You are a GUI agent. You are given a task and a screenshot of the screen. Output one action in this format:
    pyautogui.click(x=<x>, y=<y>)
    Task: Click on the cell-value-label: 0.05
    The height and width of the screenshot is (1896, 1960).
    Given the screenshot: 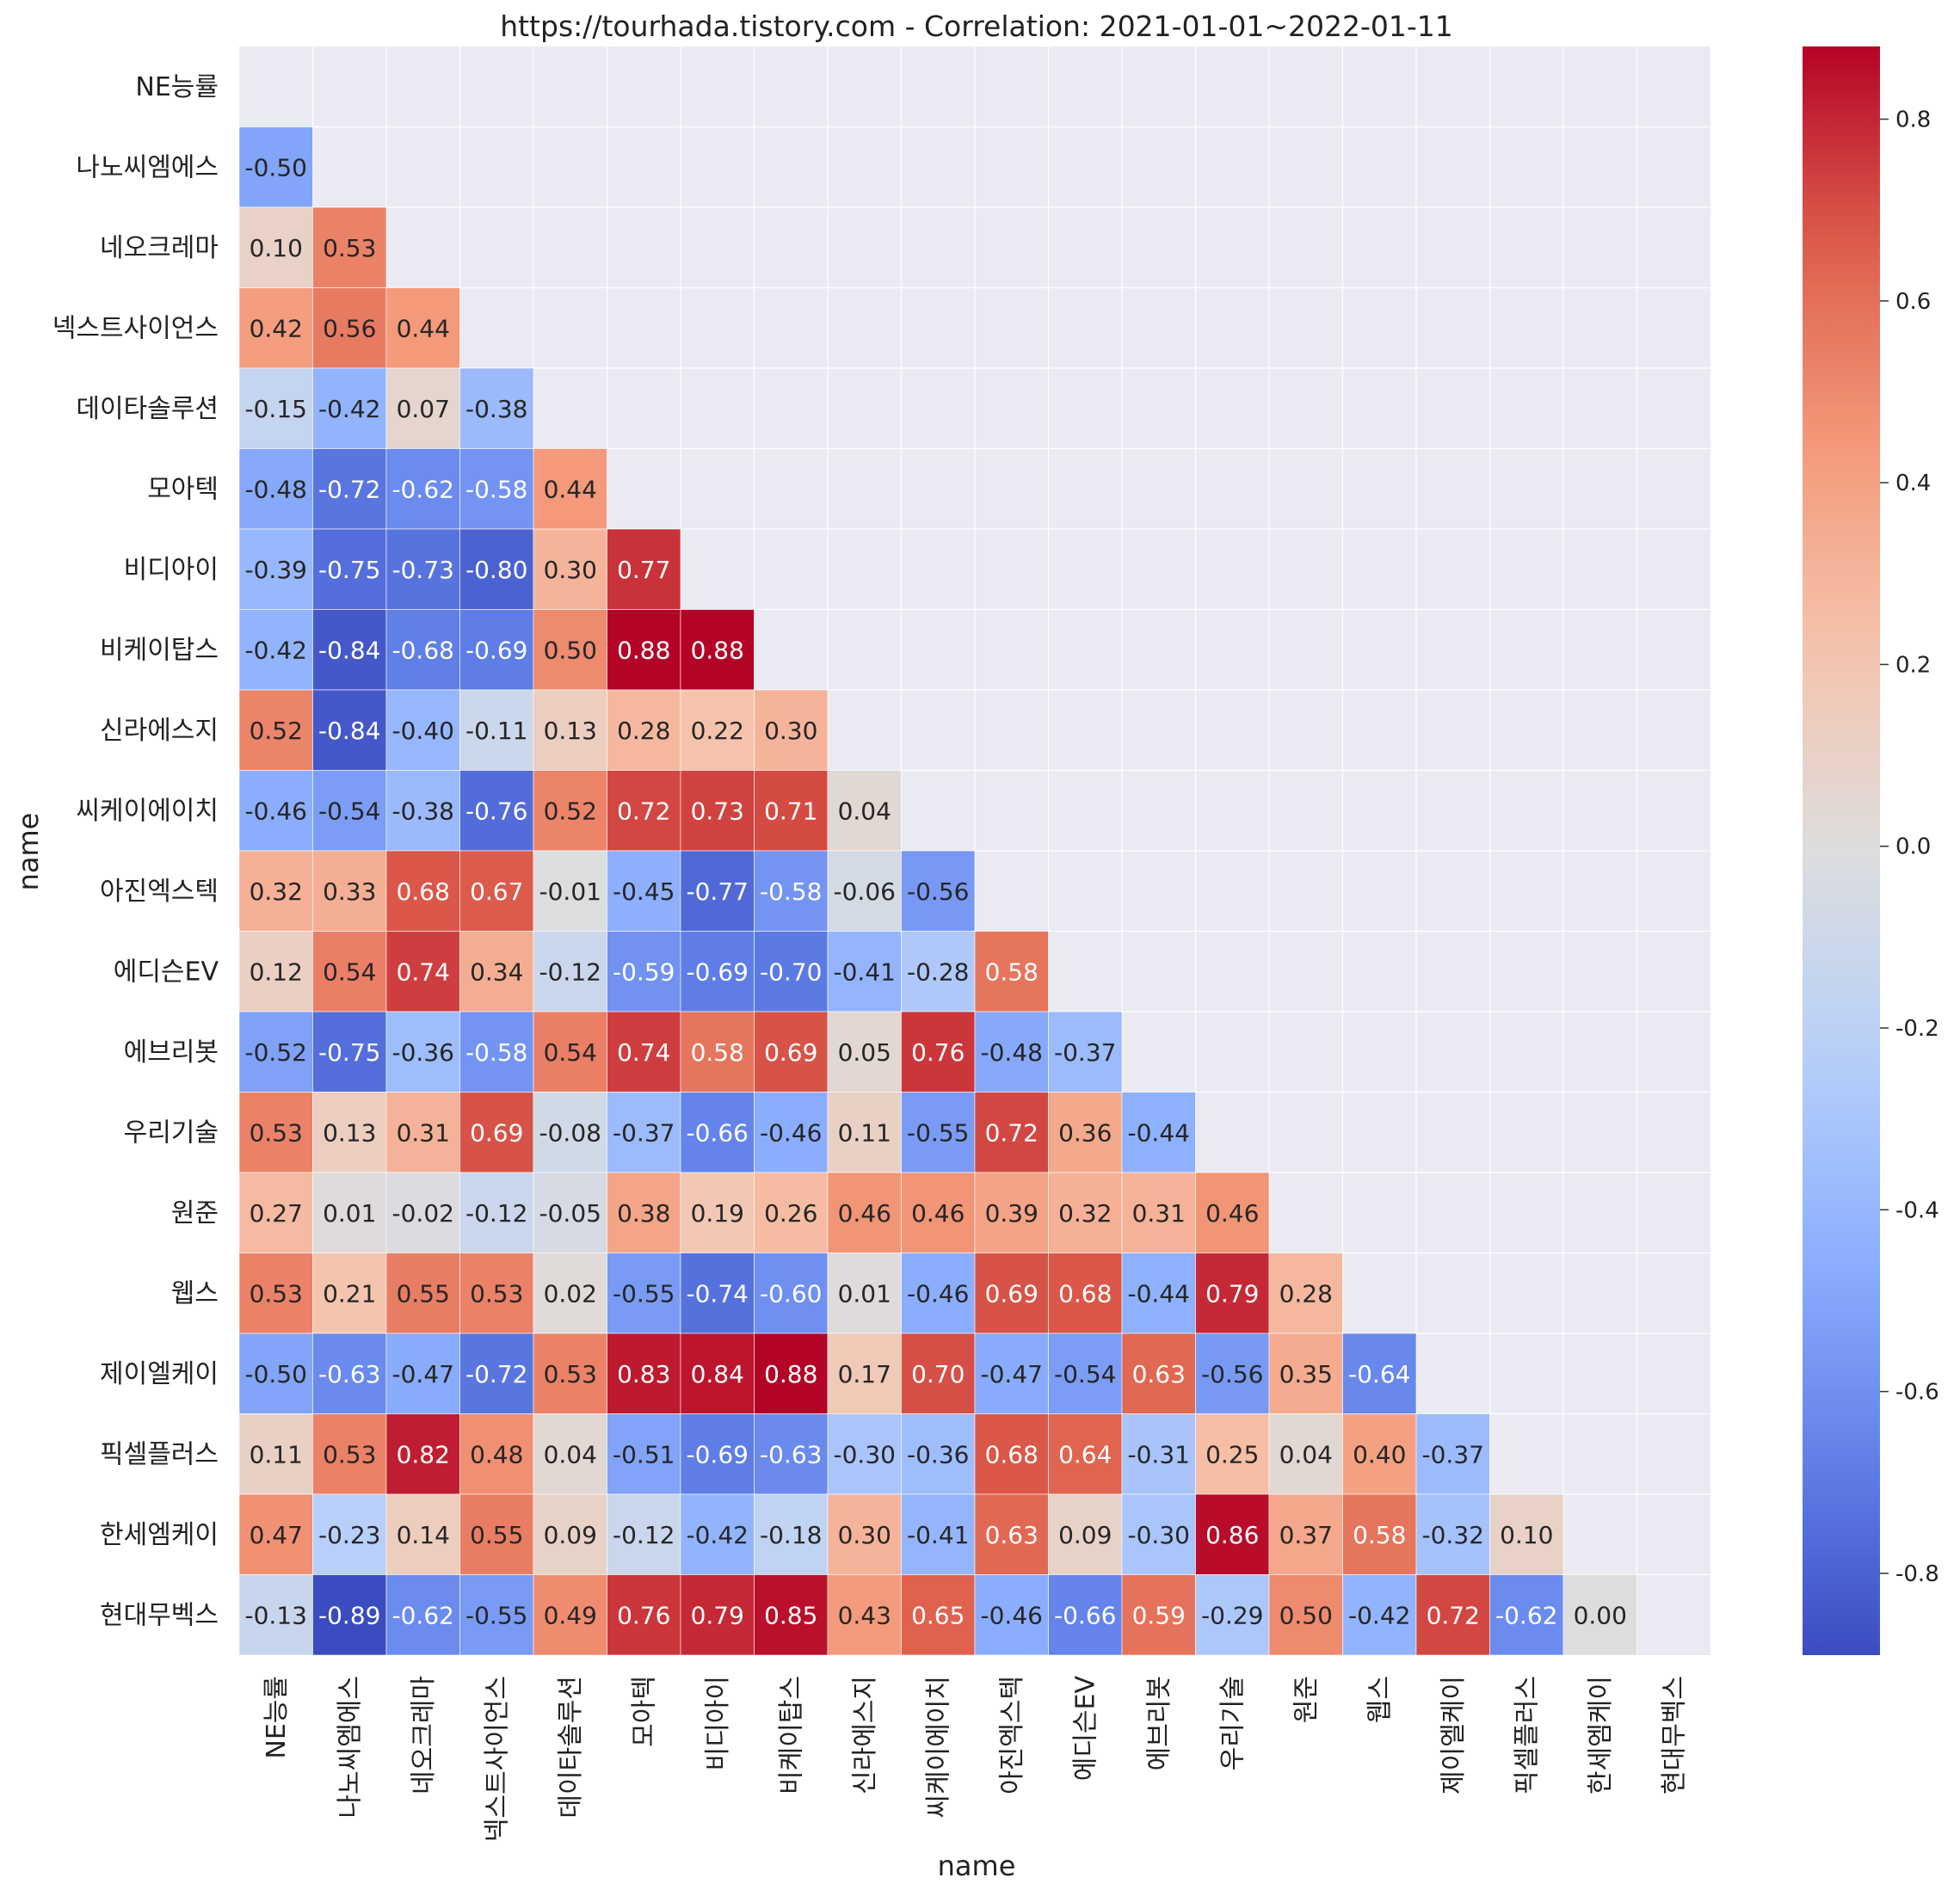 What is the action you would take?
    pyautogui.click(x=864, y=1052)
    